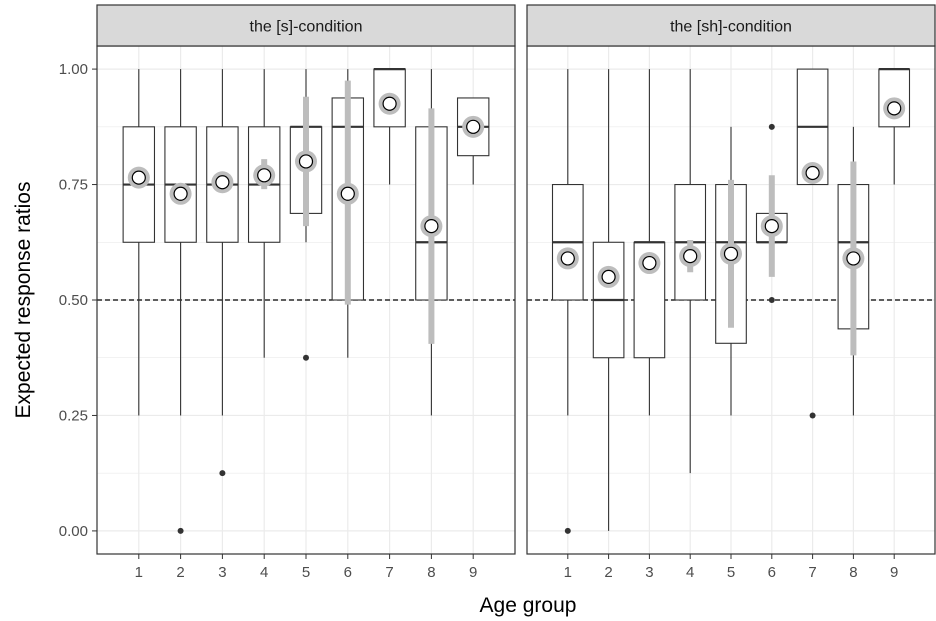 The height and width of the screenshot is (621, 936). I want to click on x-axis-title: Age group, so click(528, 605).